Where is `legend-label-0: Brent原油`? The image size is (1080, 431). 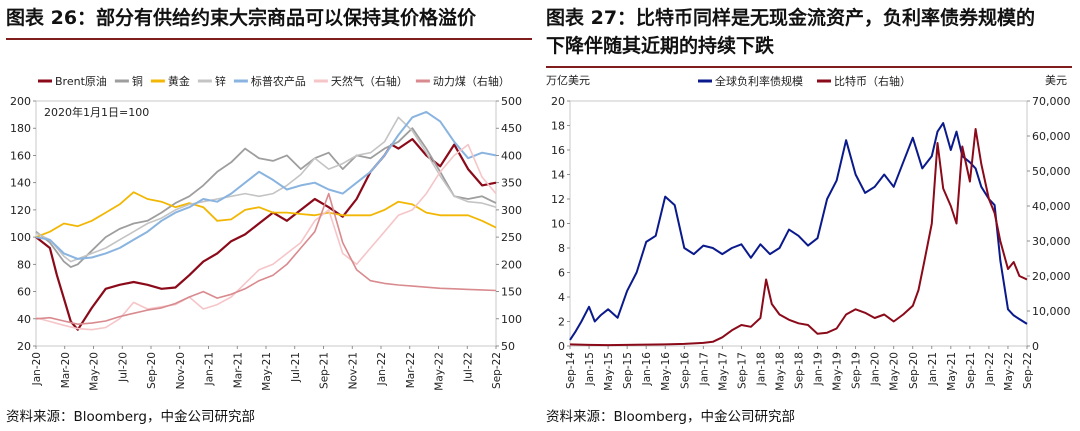
legend-label-0: Brent原油 is located at coordinates (81, 81).